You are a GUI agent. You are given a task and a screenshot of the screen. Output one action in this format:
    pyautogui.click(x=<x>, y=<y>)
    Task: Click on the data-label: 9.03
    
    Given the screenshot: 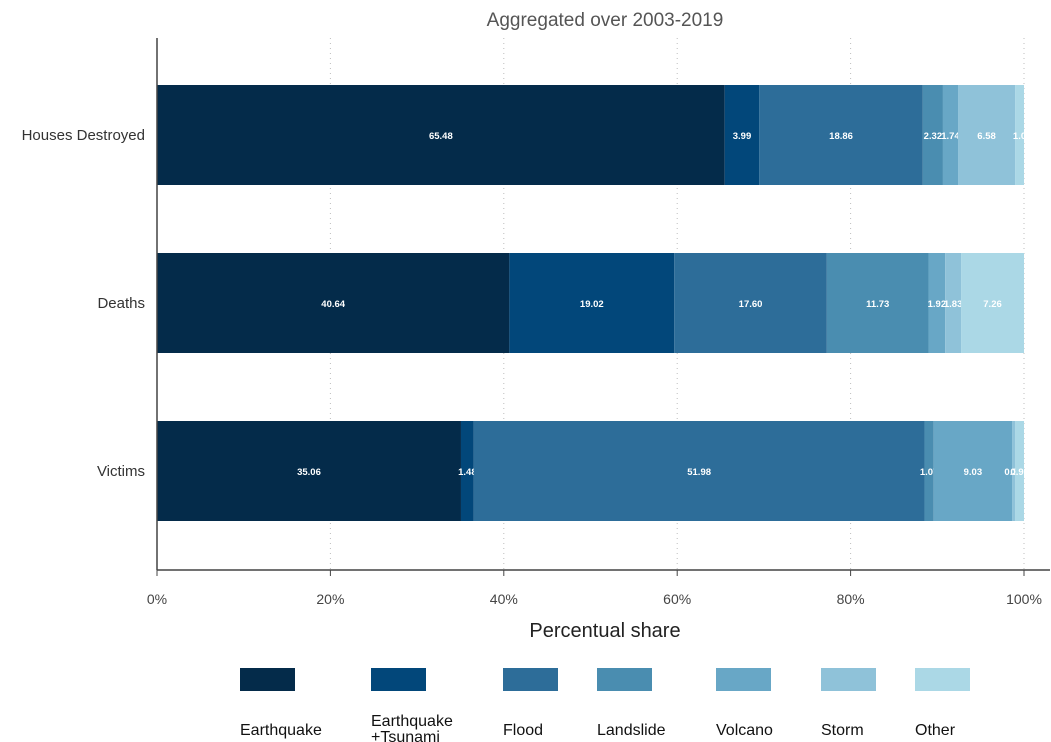 What is the action you would take?
    pyautogui.click(x=973, y=472)
    